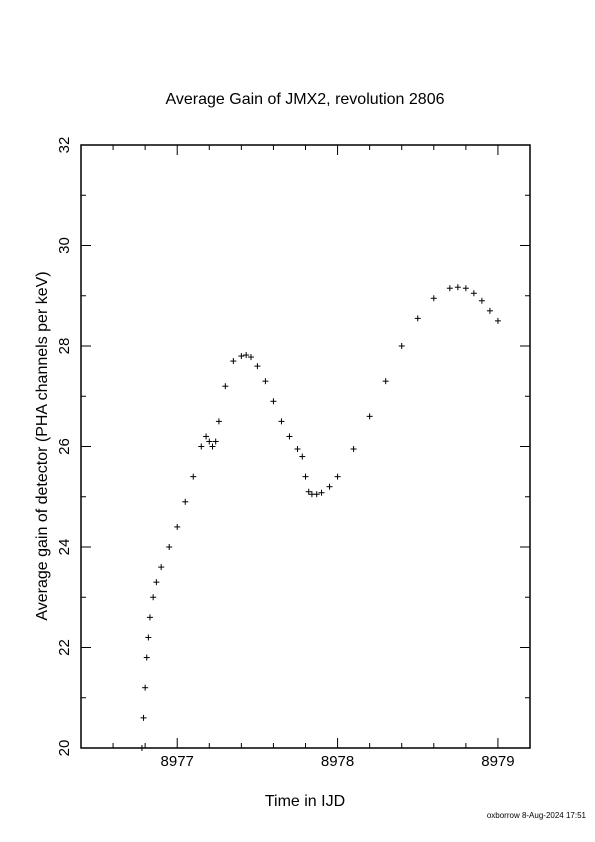 Image resolution: width=595 pixels, height=842 pixels. Describe the element at coordinates (64, 245) in the screenshot. I see `y-tick-label: 30` at that location.